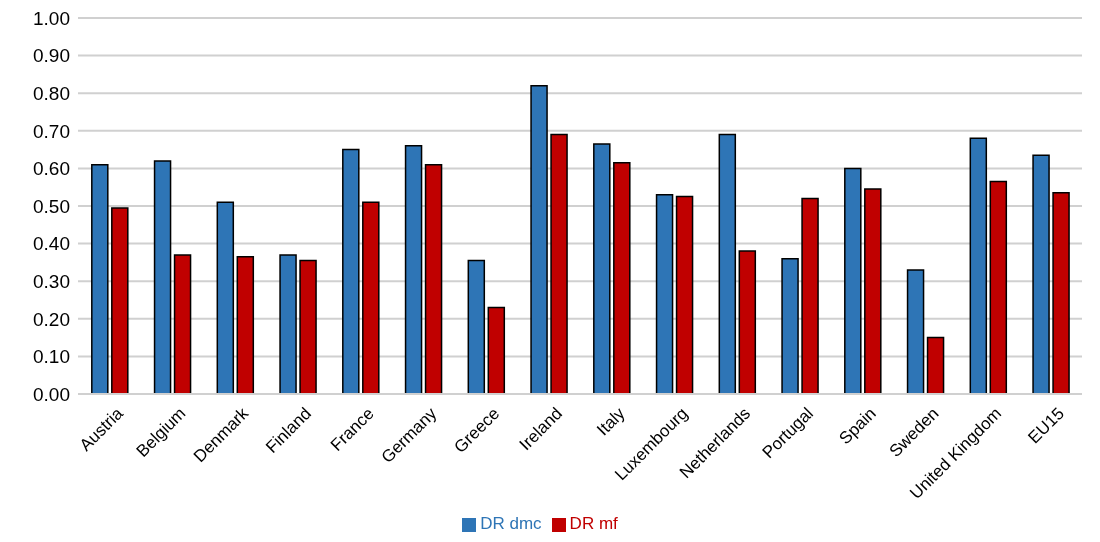 The width and height of the screenshot is (1100, 542). I want to click on y-tick-label: 0.70, so click(51, 131).